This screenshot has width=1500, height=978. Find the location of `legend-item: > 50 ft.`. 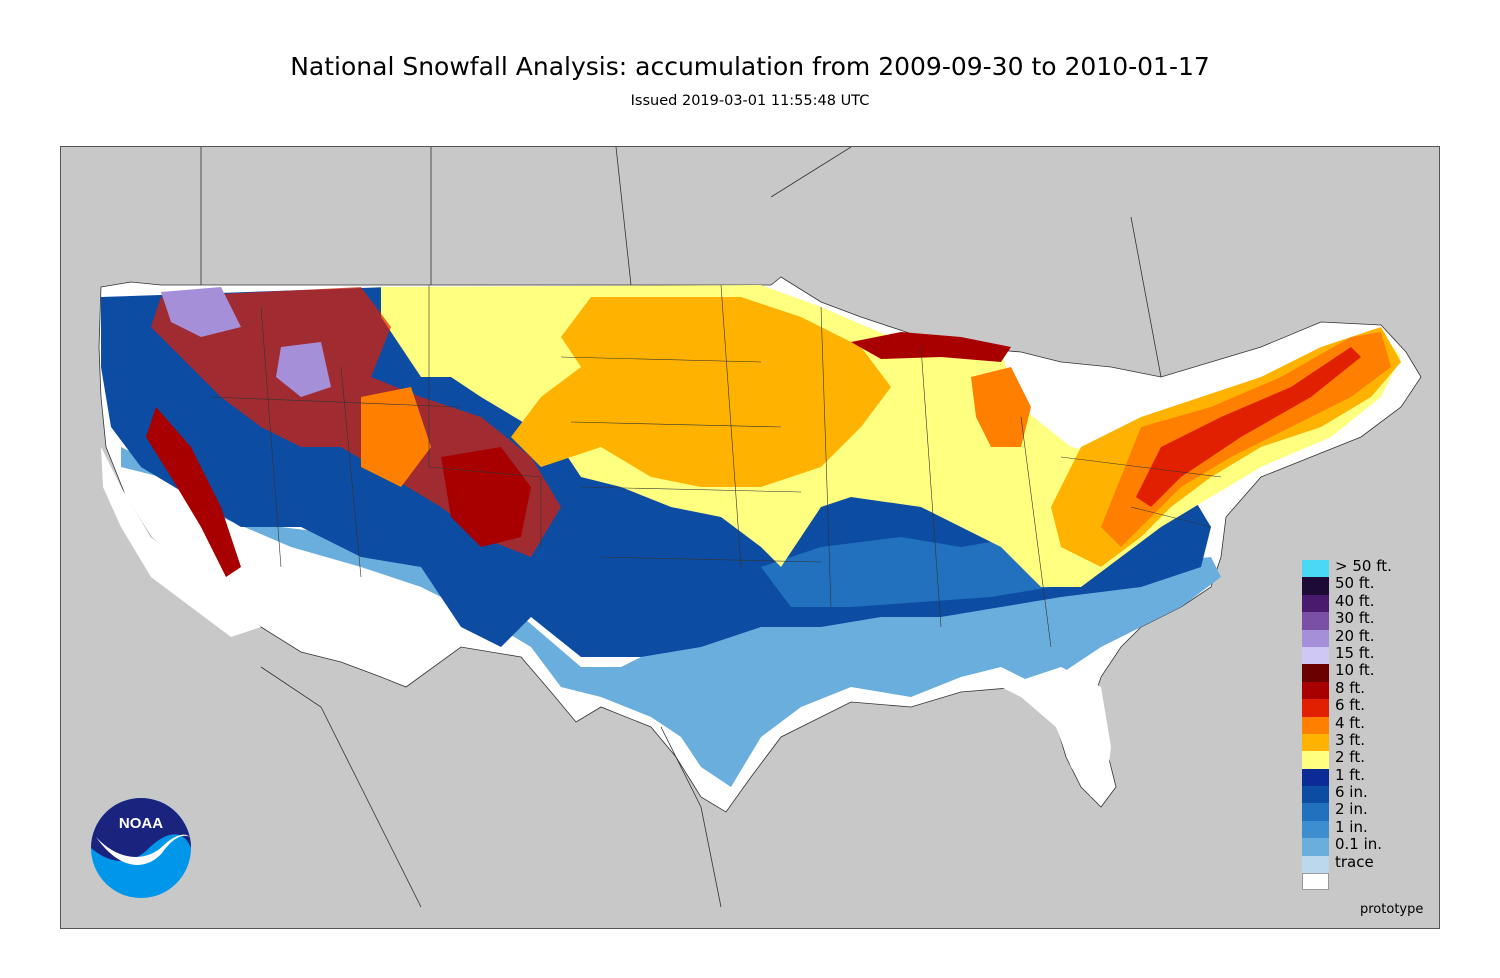

legend-item: > 50 ft. is located at coordinates (1362, 567).